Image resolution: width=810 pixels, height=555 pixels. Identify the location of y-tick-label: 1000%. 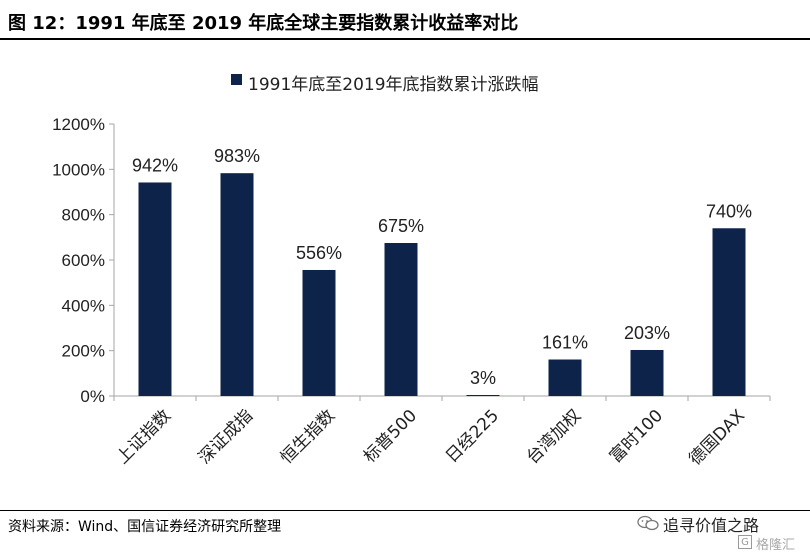
(78, 169).